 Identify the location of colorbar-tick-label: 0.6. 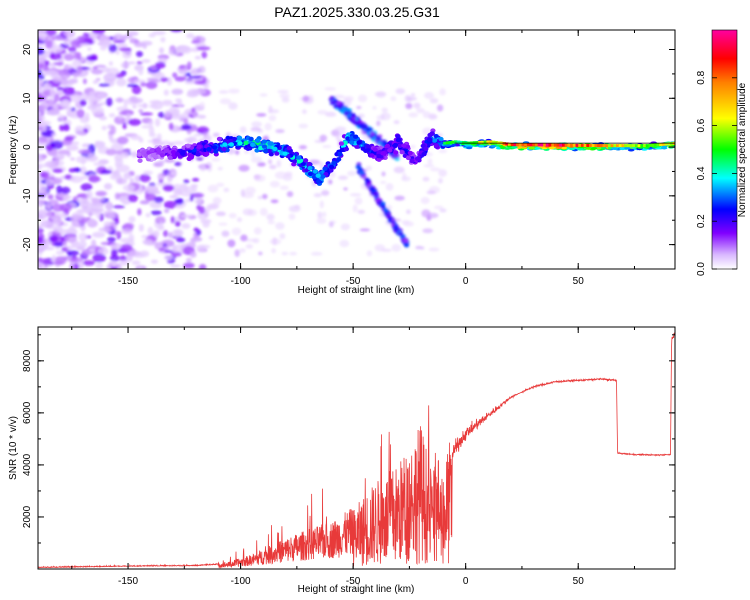
(701, 125).